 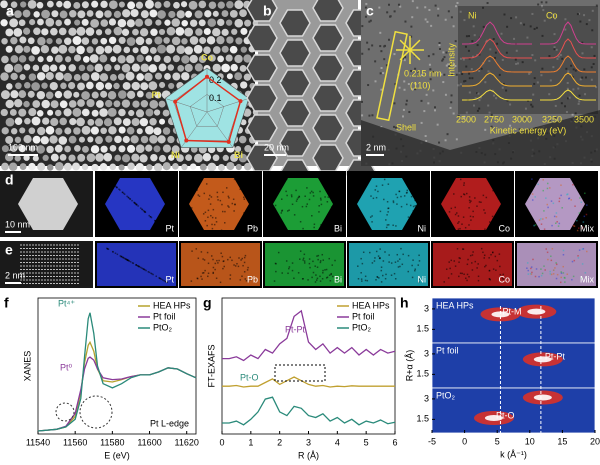 I want to click on map-band, so click(x=472, y=264).